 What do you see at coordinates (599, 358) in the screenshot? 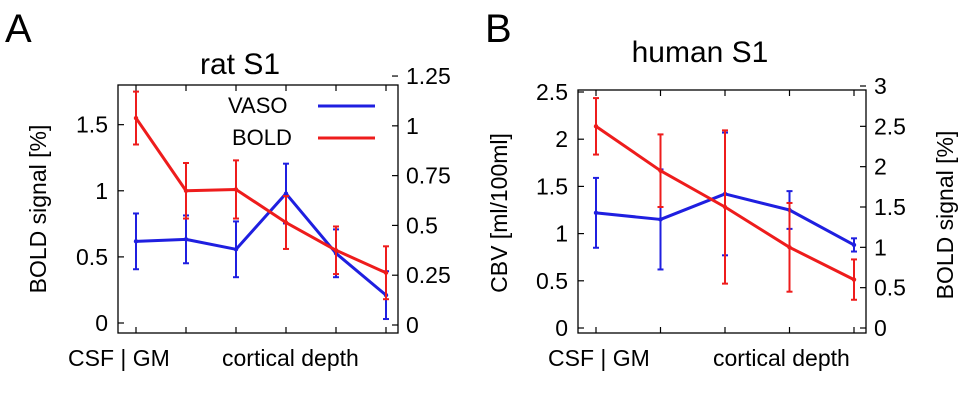
I see `panel-b-x-axis-label-left: CSF | GM` at bounding box center [599, 358].